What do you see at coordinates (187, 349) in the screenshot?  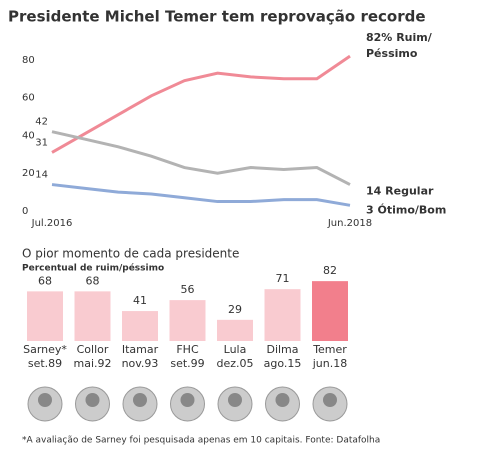 I see `category-label: FHC` at bounding box center [187, 349].